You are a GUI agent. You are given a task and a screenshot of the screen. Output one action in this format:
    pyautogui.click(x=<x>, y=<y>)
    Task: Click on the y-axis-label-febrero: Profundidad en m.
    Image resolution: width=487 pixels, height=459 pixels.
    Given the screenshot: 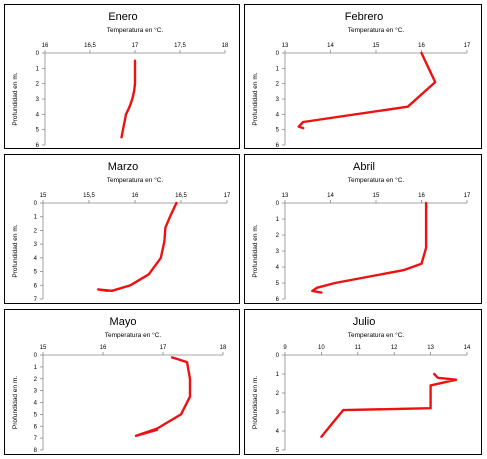 What is the action you would take?
    pyautogui.click(x=255, y=98)
    